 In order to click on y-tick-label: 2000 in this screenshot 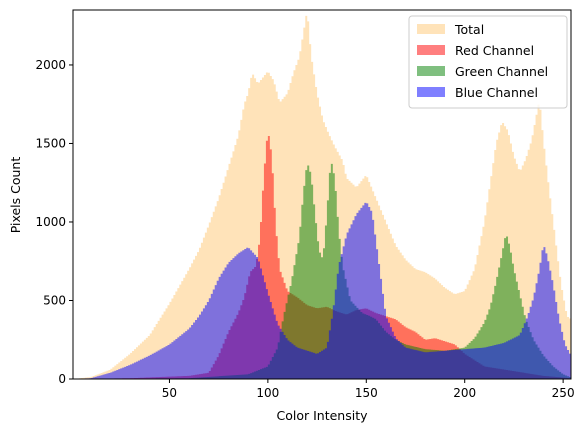, I will do `click(50, 65)`.